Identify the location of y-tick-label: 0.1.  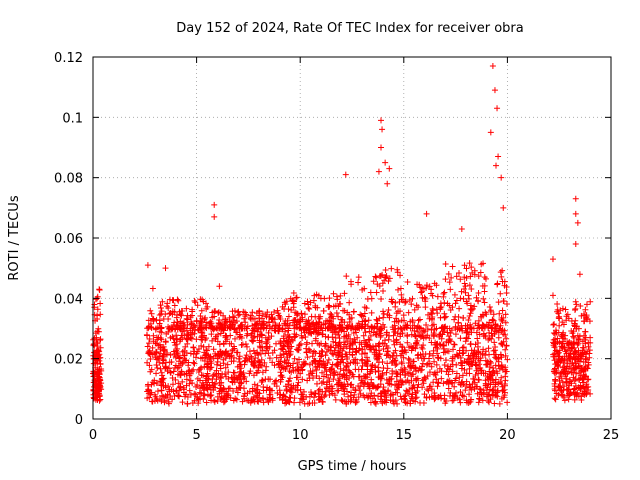
(72, 118).